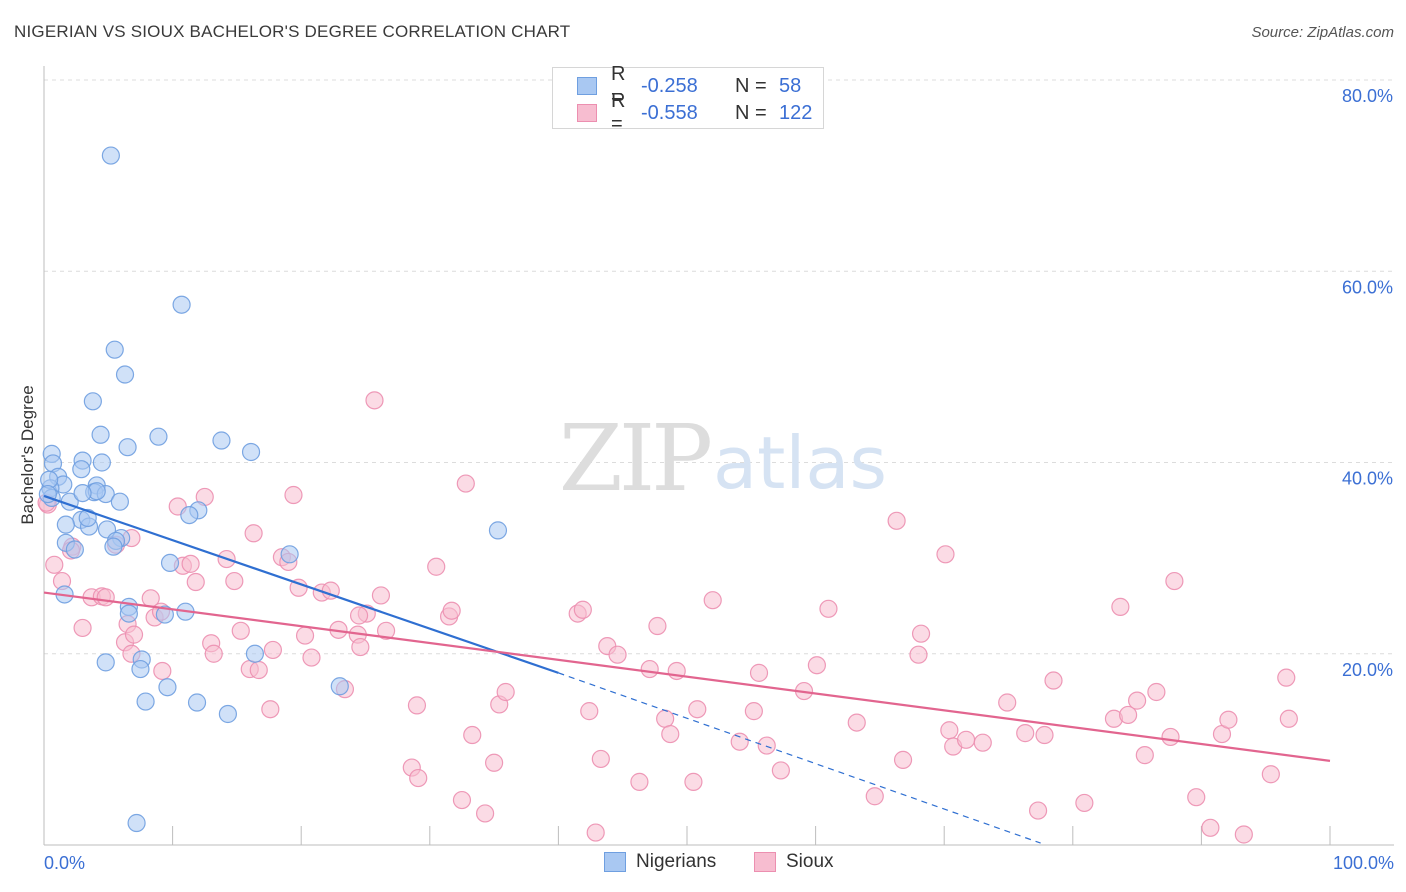  I want to click on y-axis-title: Bachelor's Degree, so click(27, 455).